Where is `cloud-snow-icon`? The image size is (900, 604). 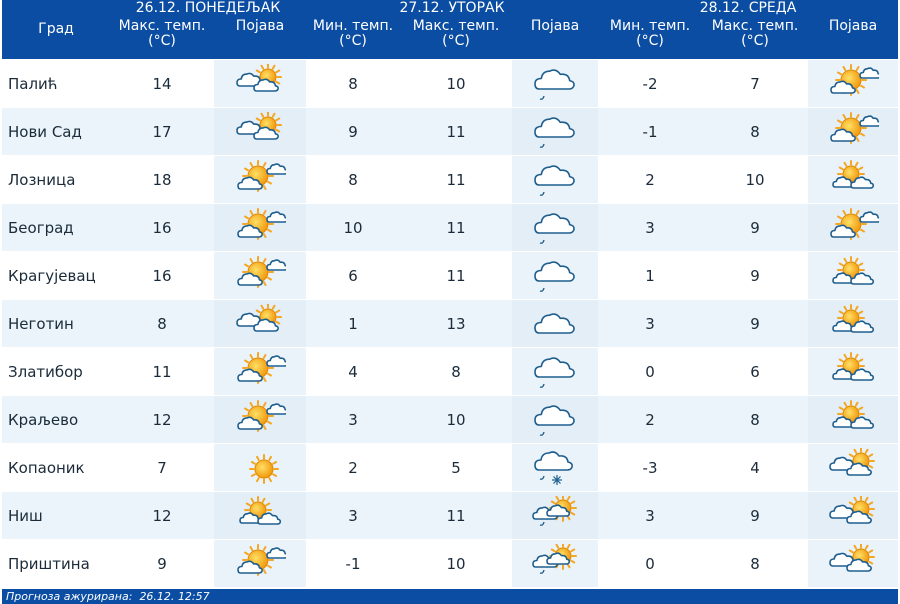
cloud-snow-icon is located at coordinates (555, 468).